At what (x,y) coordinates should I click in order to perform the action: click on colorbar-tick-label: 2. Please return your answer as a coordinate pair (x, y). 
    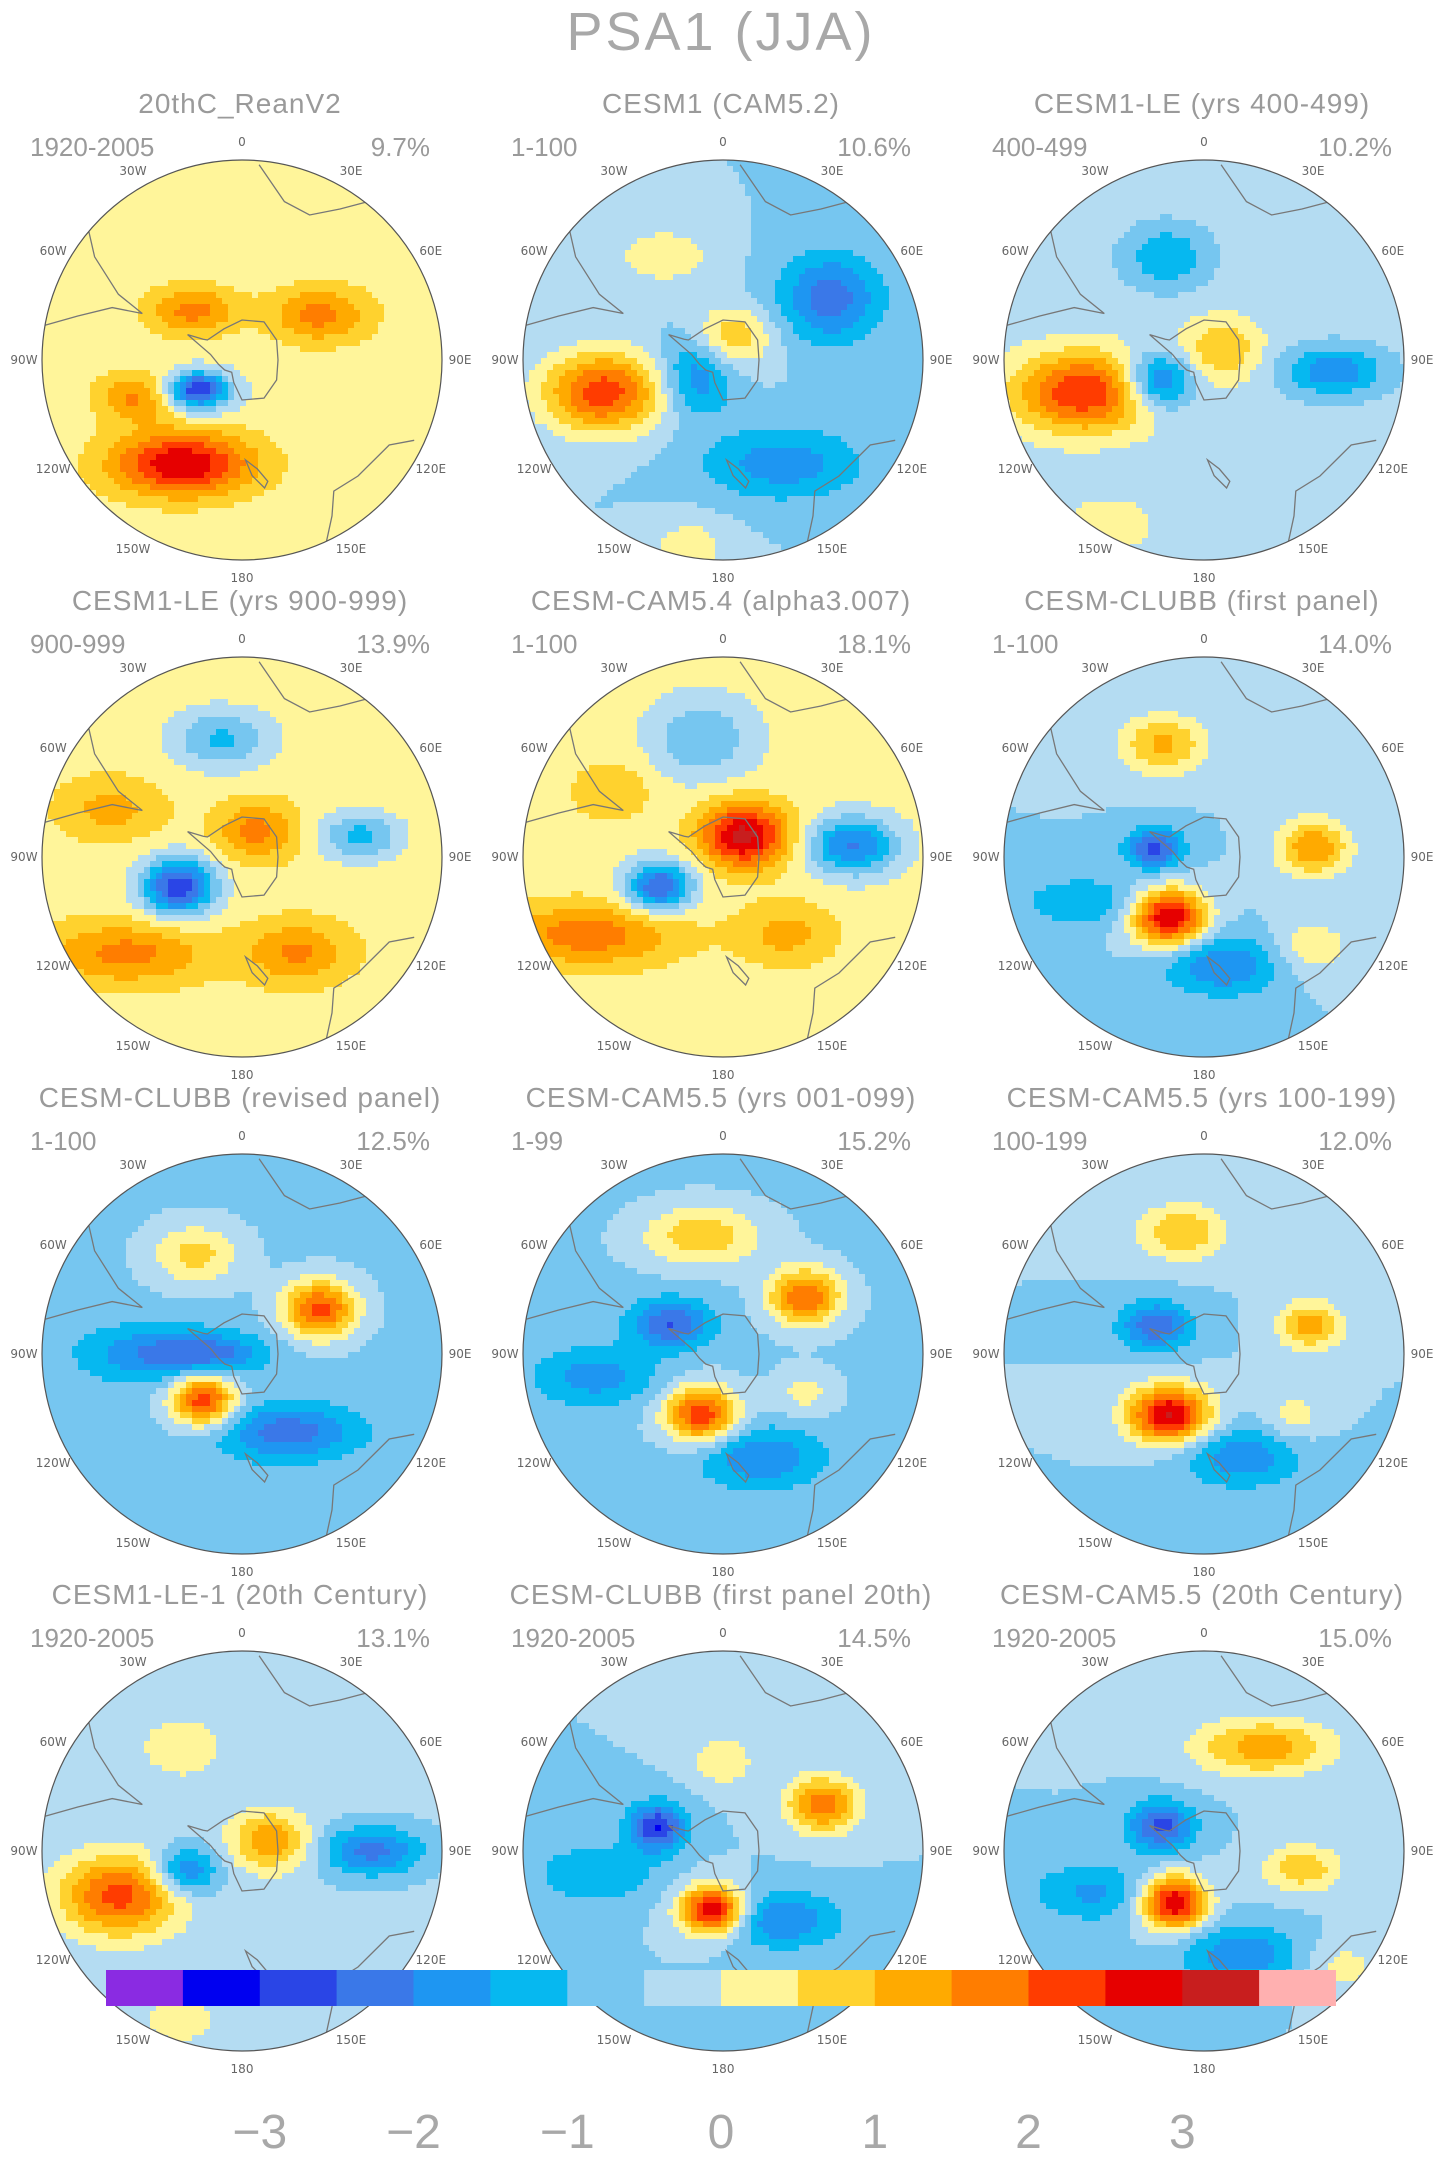
    Looking at the image, I should click on (1028, 2132).